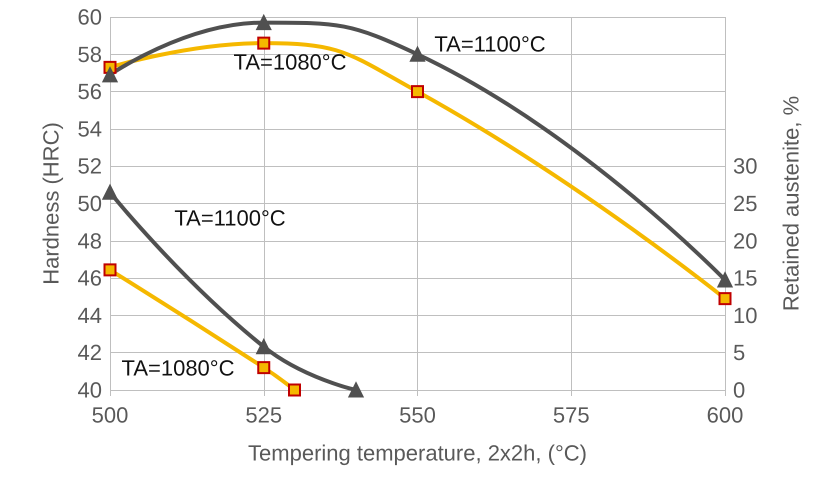 This screenshot has height=484, width=828. What do you see at coordinates (739, 390) in the screenshot?
I see `y2-tick-label: 0` at bounding box center [739, 390].